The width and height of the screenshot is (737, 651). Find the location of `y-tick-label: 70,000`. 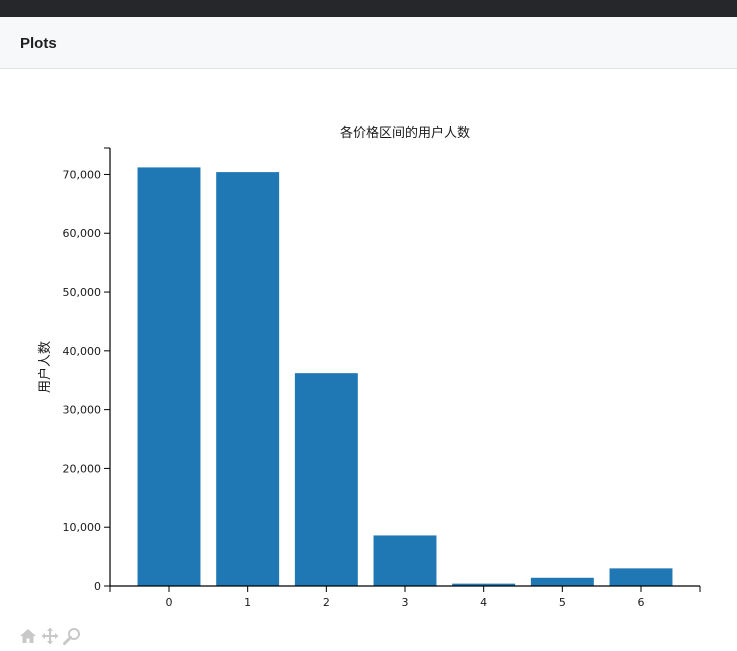

y-tick-label: 70,000 is located at coordinates (82, 174).